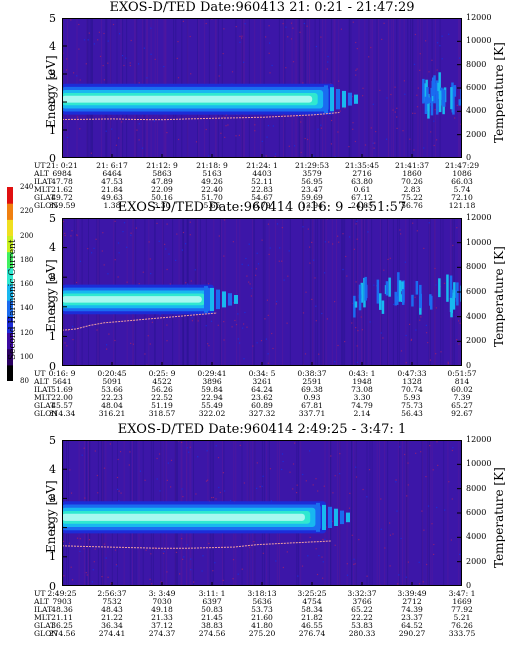 This screenshot has width=505, height=671. I want to click on table-cell: 318.57, so click(162, 414).